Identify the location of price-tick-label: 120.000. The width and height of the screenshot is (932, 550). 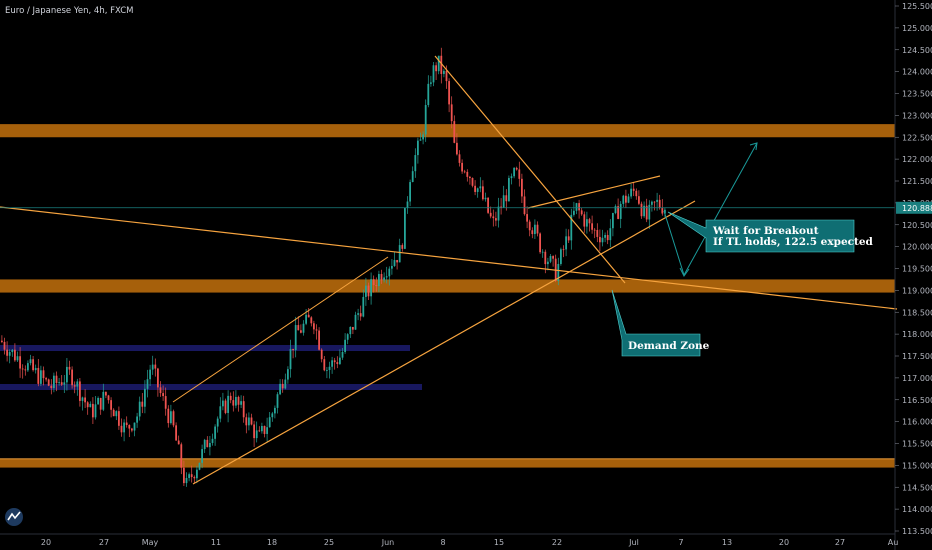
(917, 247).